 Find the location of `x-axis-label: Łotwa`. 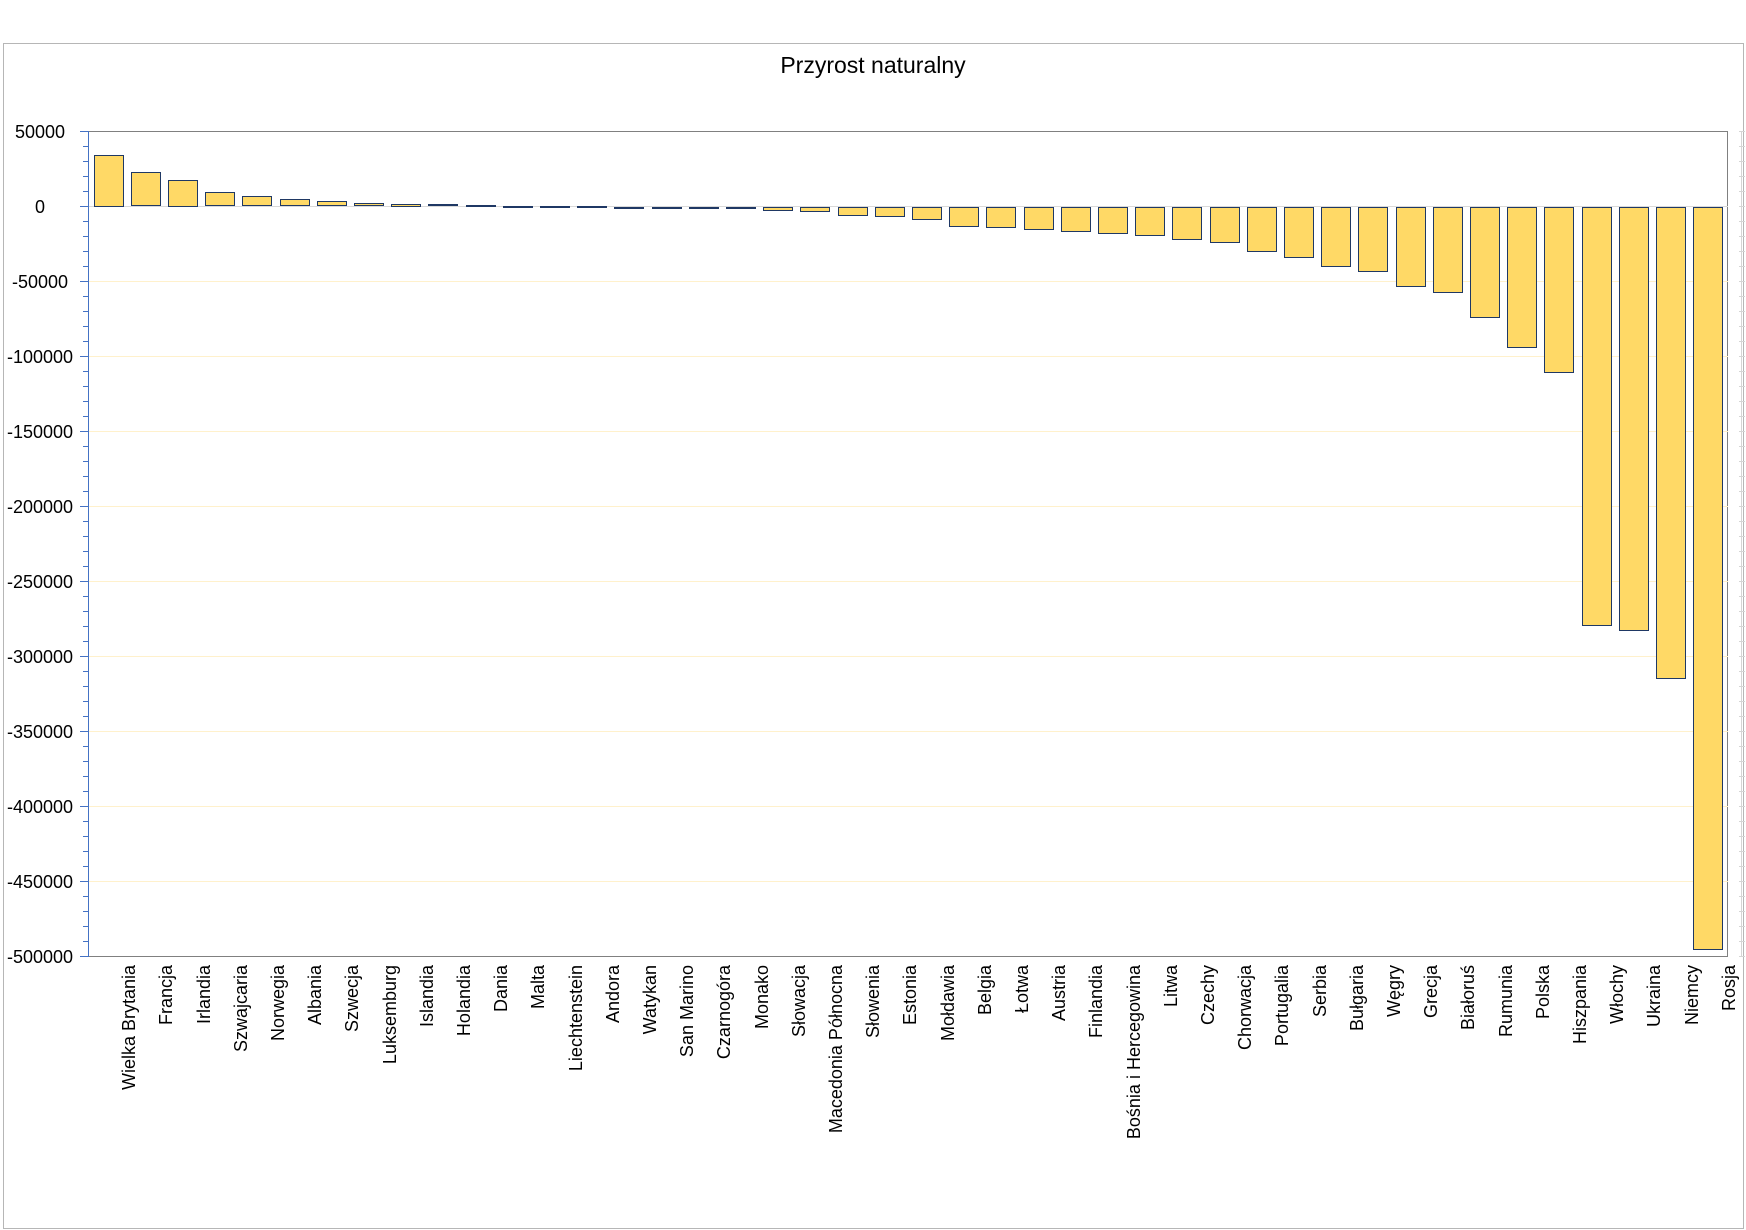

x-axis-label: Łotwa is located at coordinates (1021, 989).